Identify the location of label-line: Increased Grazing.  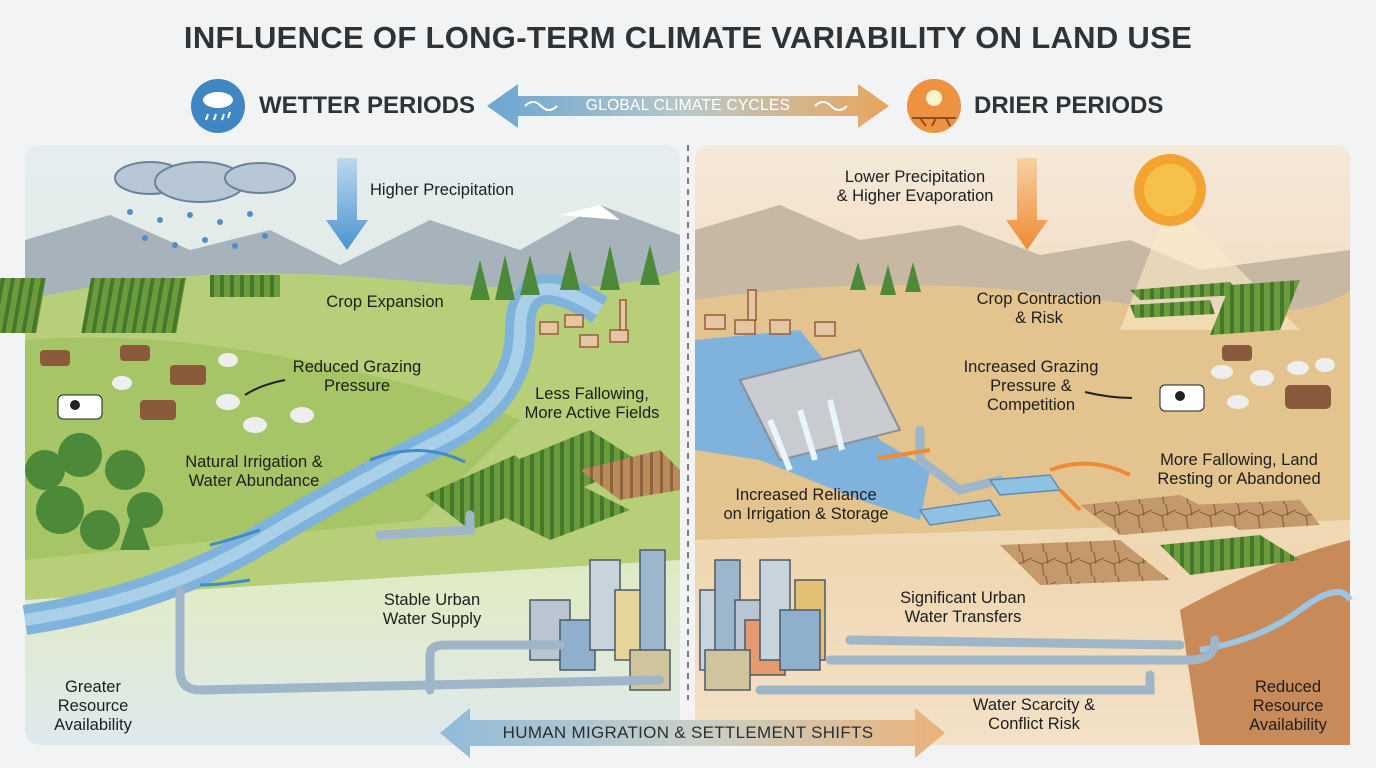
(1031, 367).